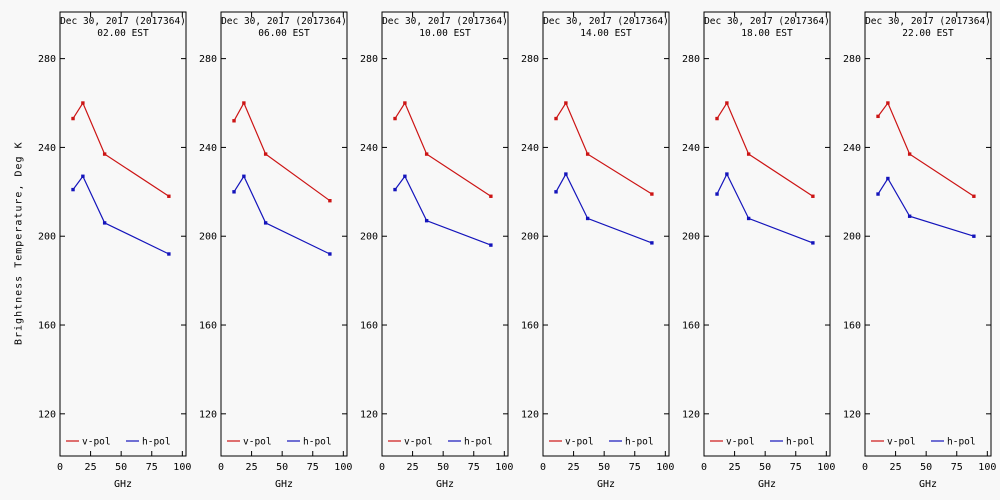 Image resolution: width=1000 pixels, height=500 pixels. I want to click on panel-subtitle: 02.00 EST, so click(123, 33).